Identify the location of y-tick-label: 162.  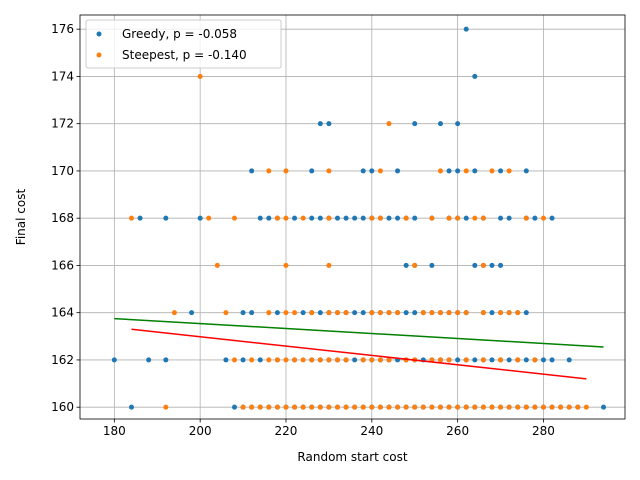
(62, 360).